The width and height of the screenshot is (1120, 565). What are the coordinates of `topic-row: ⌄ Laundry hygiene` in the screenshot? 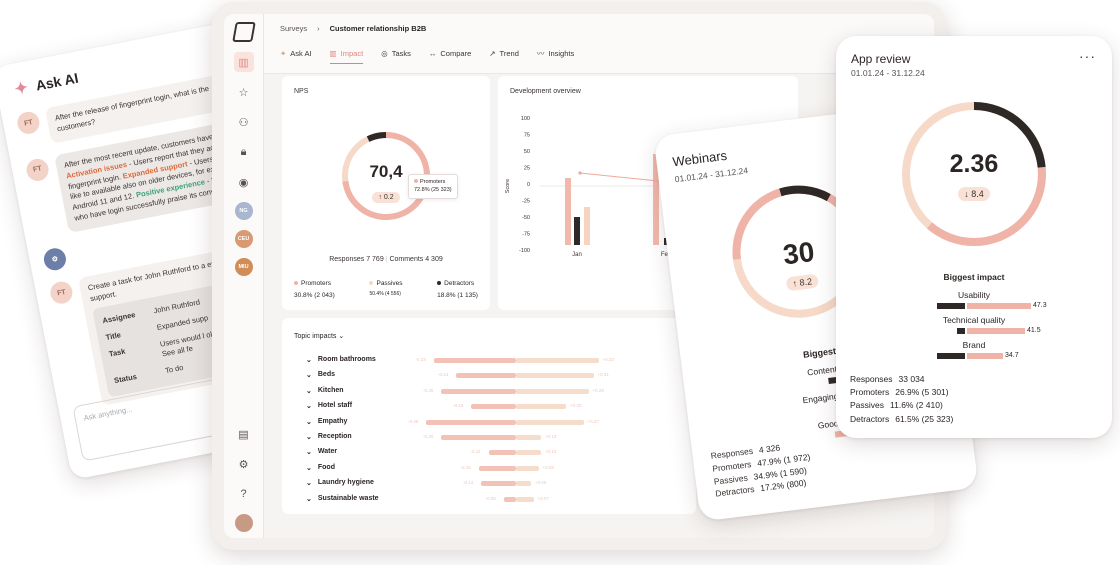 It's located at (340, 483).